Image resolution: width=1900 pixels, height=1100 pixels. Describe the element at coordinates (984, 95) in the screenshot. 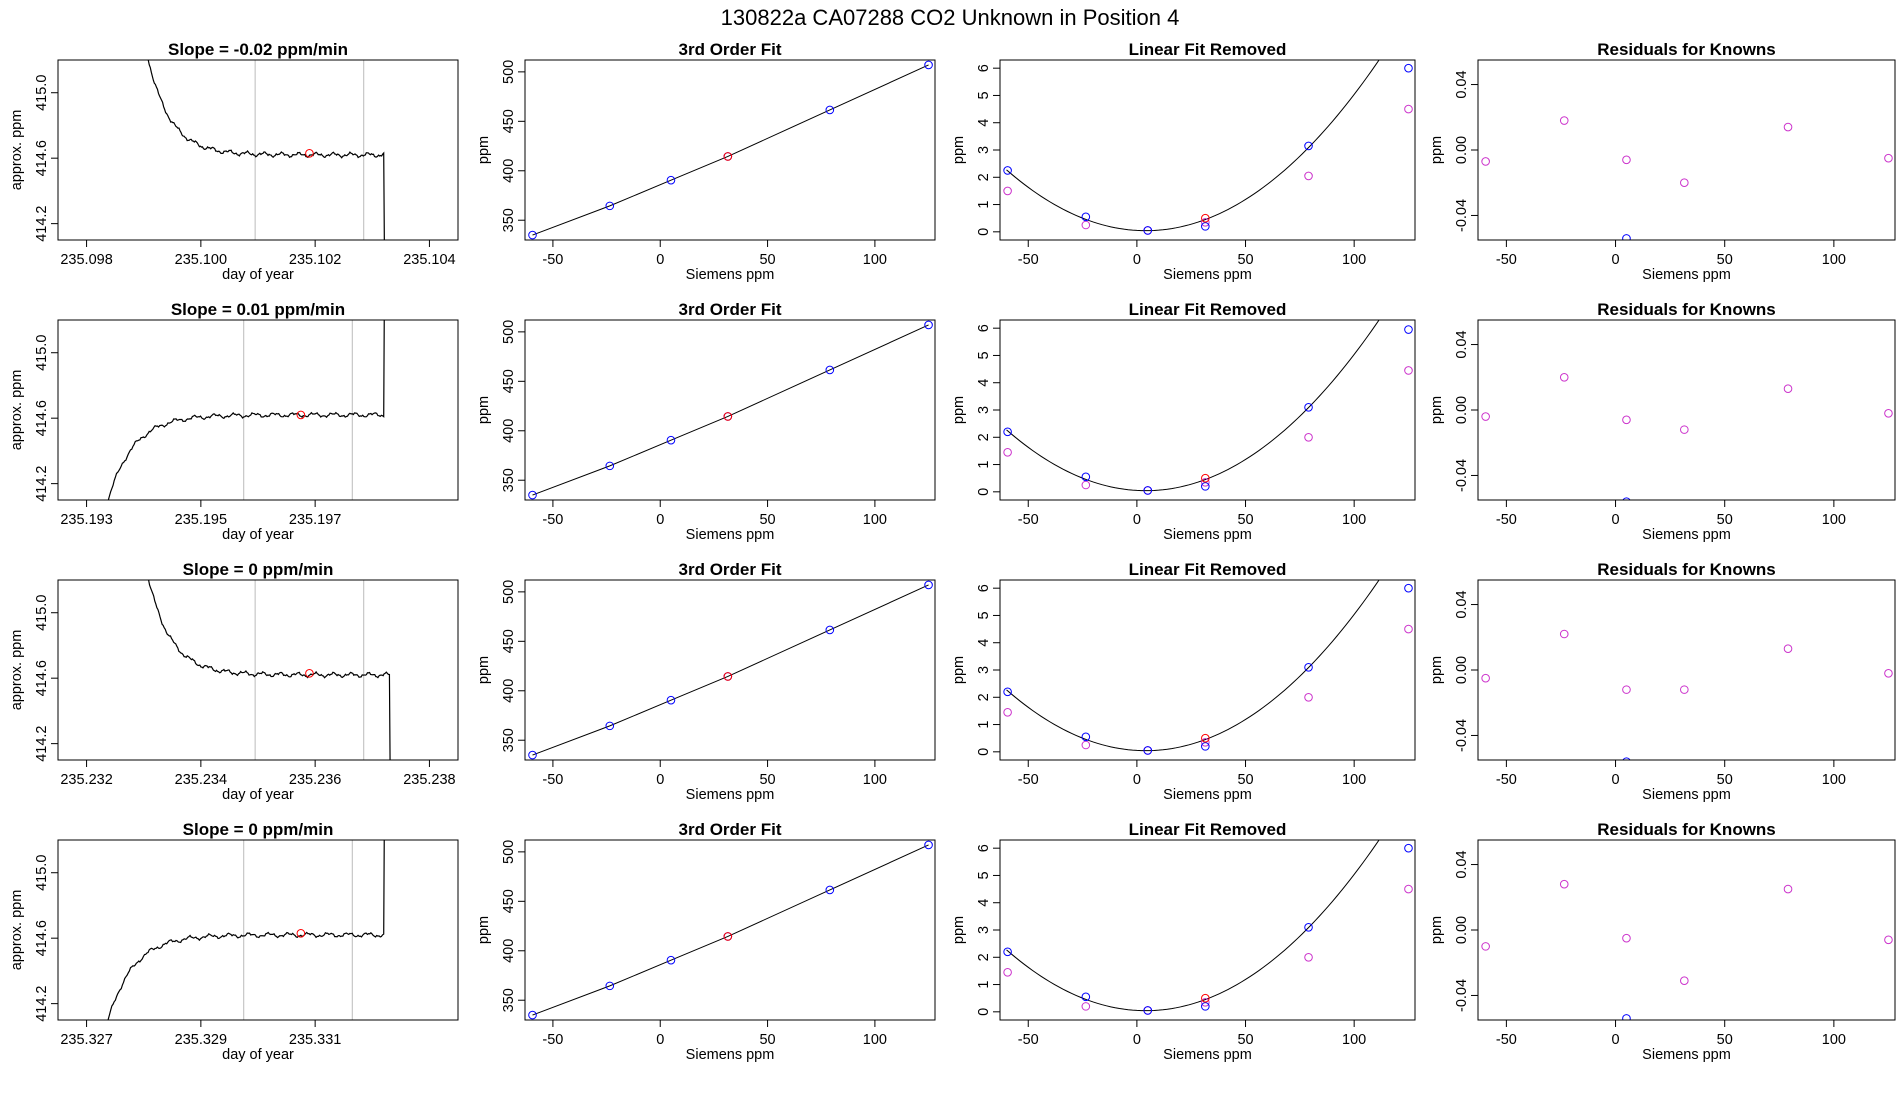

I see `y-tick-label: 5` at that location.